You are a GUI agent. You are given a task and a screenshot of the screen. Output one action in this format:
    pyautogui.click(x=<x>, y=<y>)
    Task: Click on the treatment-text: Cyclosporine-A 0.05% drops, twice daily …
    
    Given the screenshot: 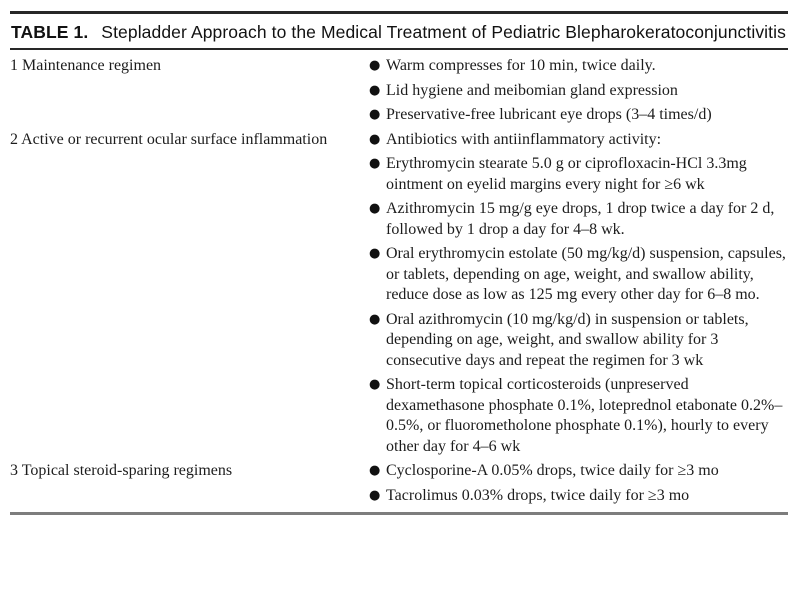 What is the action you would take?
    pyautogui.click(x=552, y=470)
    